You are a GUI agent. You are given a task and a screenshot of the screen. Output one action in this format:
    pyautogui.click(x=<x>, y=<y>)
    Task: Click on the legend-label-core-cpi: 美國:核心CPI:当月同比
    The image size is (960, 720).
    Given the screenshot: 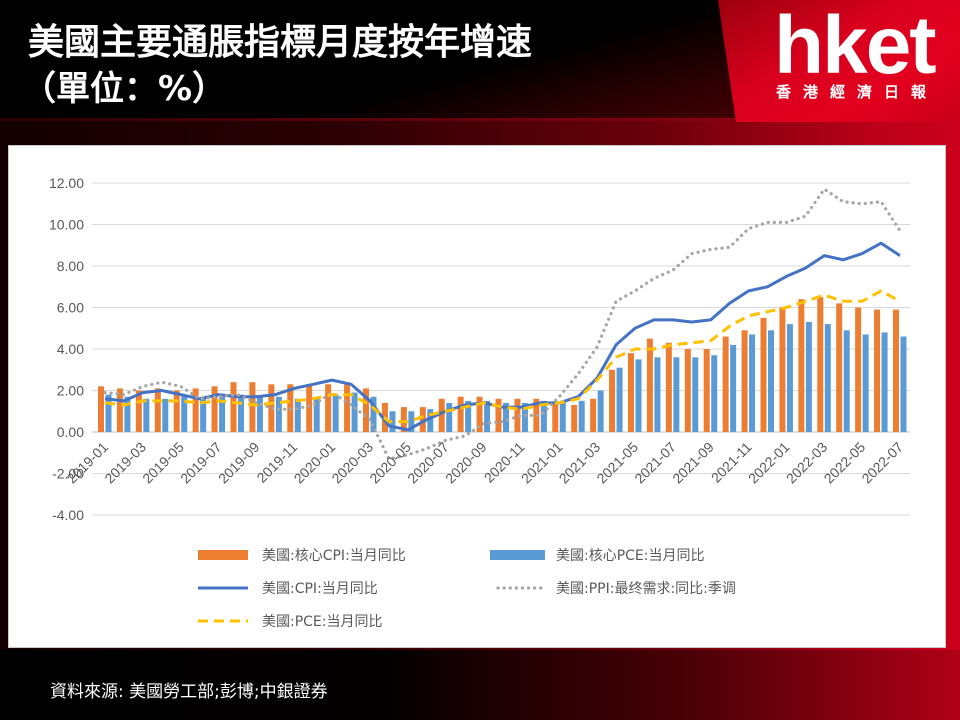 What is the action you would take?
    pyautogui.click(x=334, y=556)
    